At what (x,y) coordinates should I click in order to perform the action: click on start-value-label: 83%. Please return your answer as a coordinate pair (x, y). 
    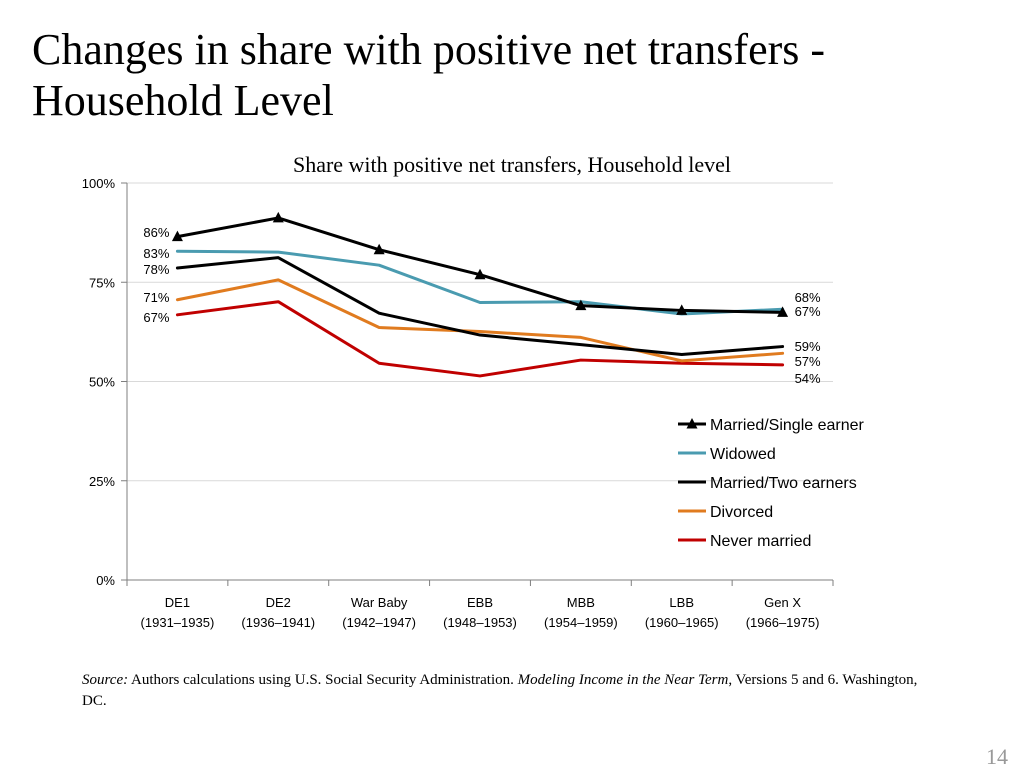
    Looking at the image, I should click on (156, 253).